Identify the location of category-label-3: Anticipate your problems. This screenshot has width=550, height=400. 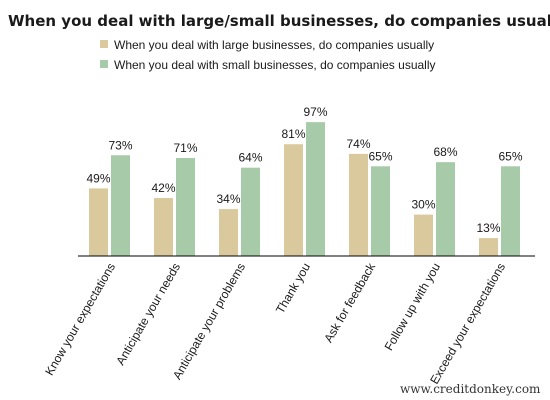
(209, 321).